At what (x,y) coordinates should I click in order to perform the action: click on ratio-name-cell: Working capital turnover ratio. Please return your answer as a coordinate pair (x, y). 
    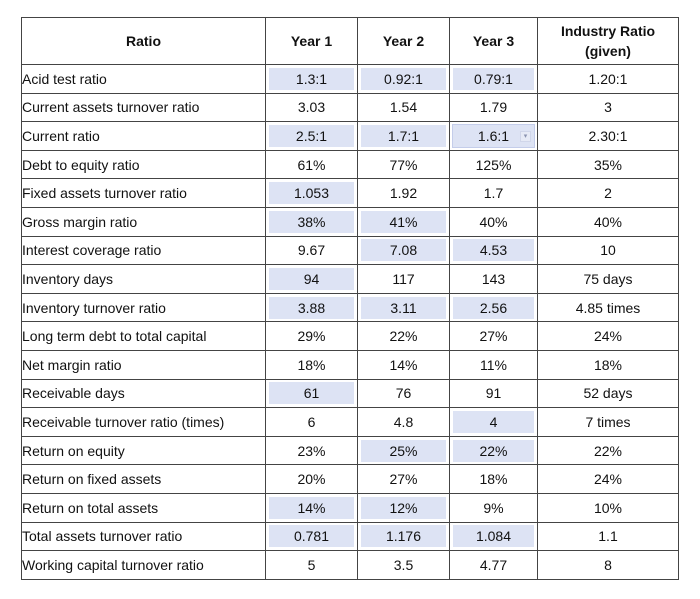
    Looking at the image, I should click on (143, 565).